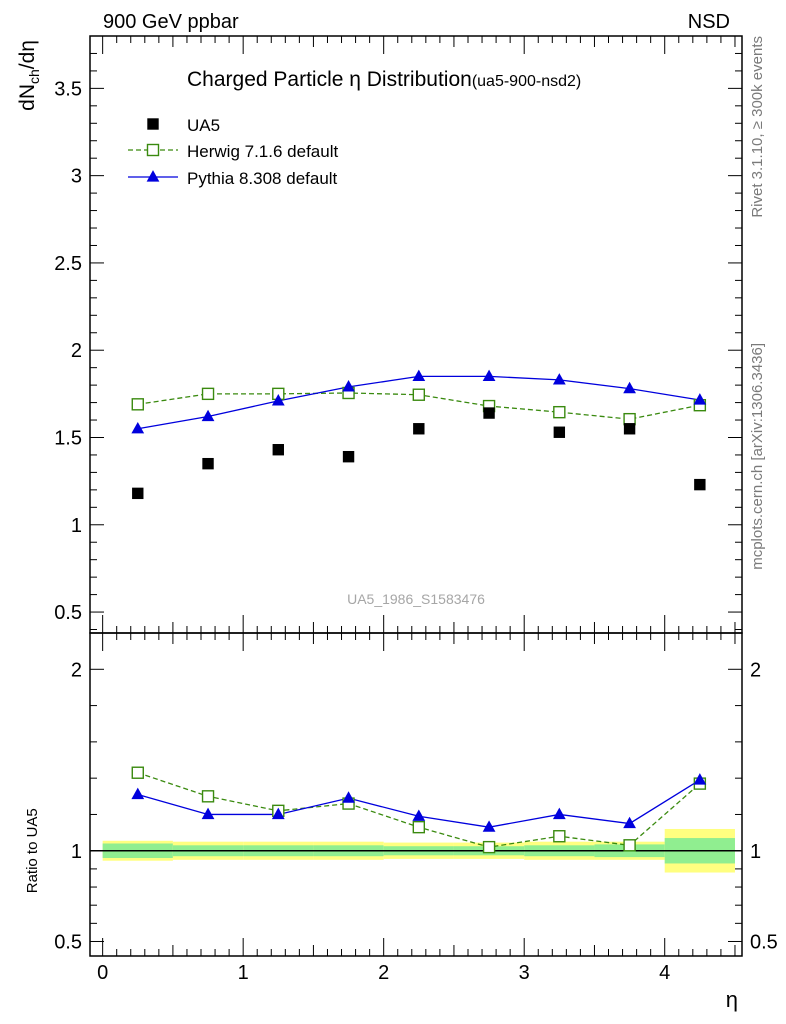 The image size is (786, 1024). Describe the element at coordinates (757, 127) in the screenshot. I see `rivet-side-label: Rivet 3.1.10, ≥ 300k events` at that location.